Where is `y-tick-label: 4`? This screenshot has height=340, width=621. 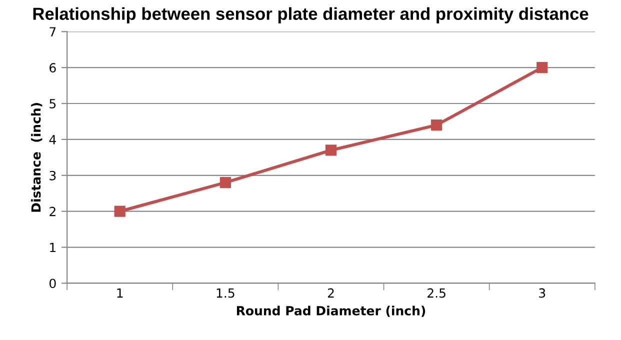
y-tick-label: 4 is located at coordinates (52, 139).